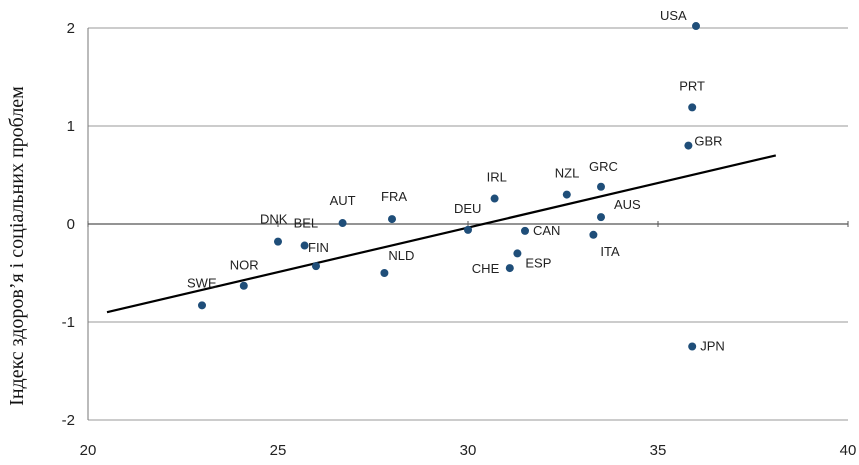 The image size is (859, 465). What do you see at coordinates (712, 346) in the screenshot?
I see `point-label-jpn: JPN` at bounding box center [712, 346].